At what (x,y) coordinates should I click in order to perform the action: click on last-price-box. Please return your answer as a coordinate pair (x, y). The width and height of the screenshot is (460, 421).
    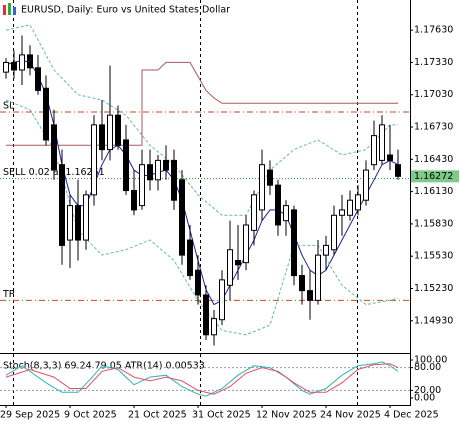
    Looking at the image, I should click on (435, 176).